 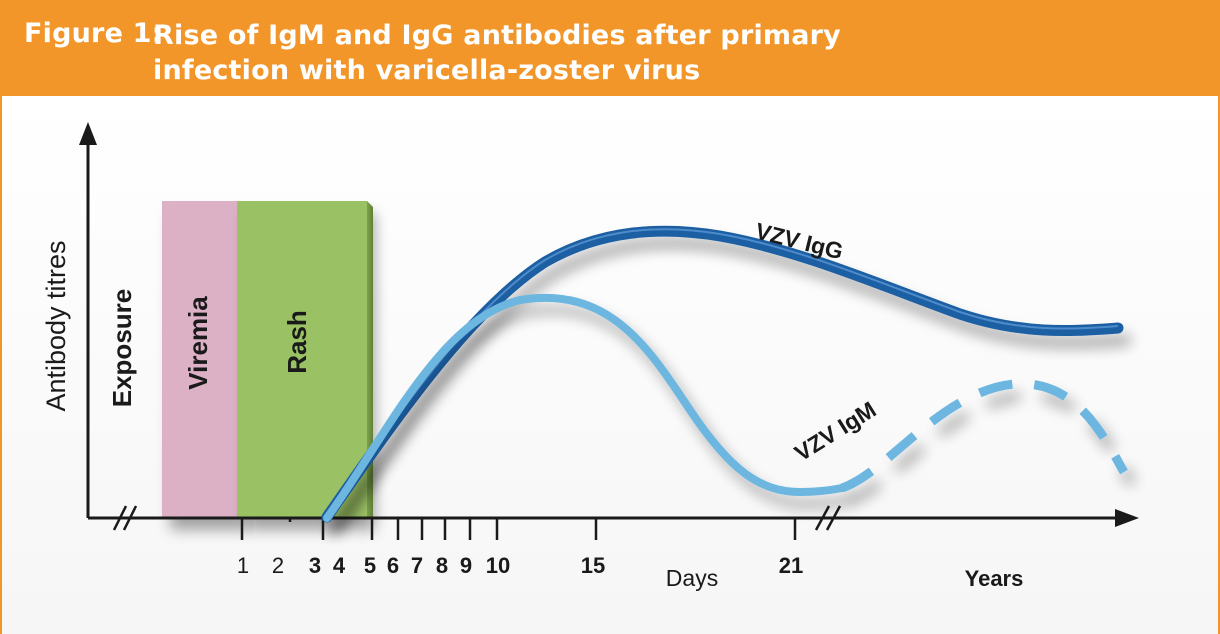 I want to click on tick-label-4: 4, so click(x=339, y=565).